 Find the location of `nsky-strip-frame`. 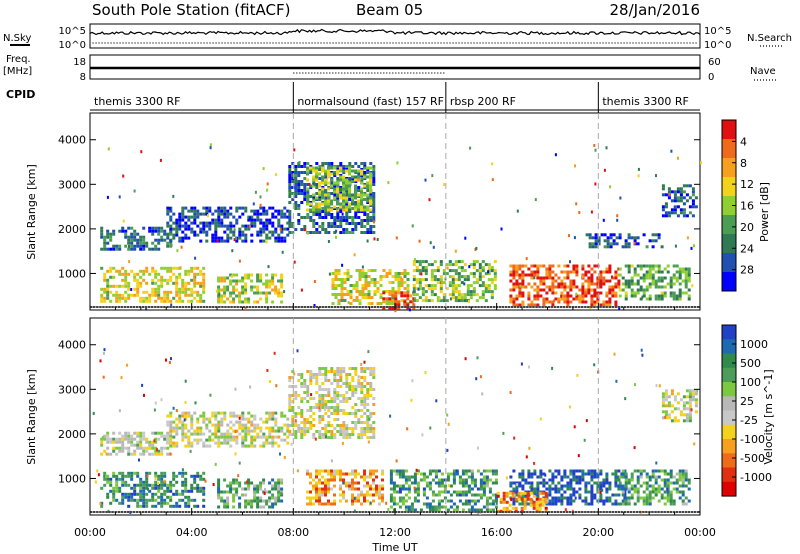

nsky-strip-frame is located at coordinates (395, 36).